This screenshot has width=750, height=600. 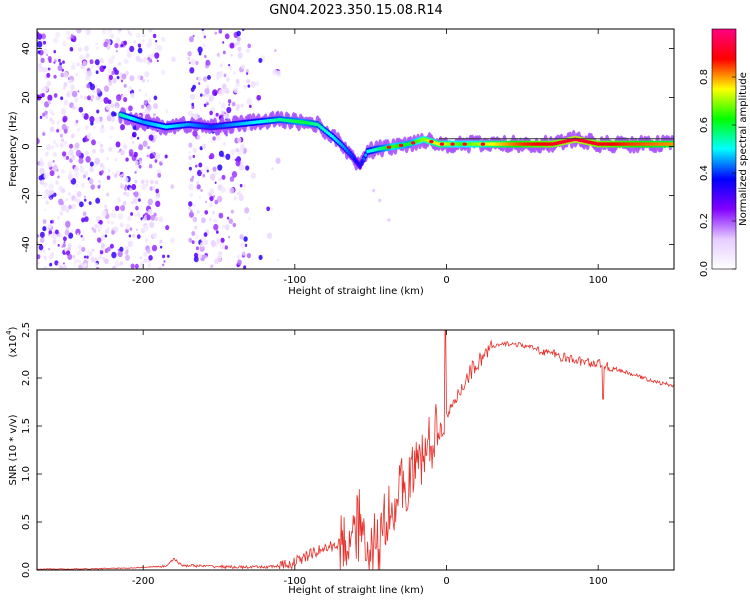 What do you see at coordinates (356, 10) in the screenshot?
I see `figure-title: GN04.2023.350.15.08.R14` at bounding box center [356, 10].